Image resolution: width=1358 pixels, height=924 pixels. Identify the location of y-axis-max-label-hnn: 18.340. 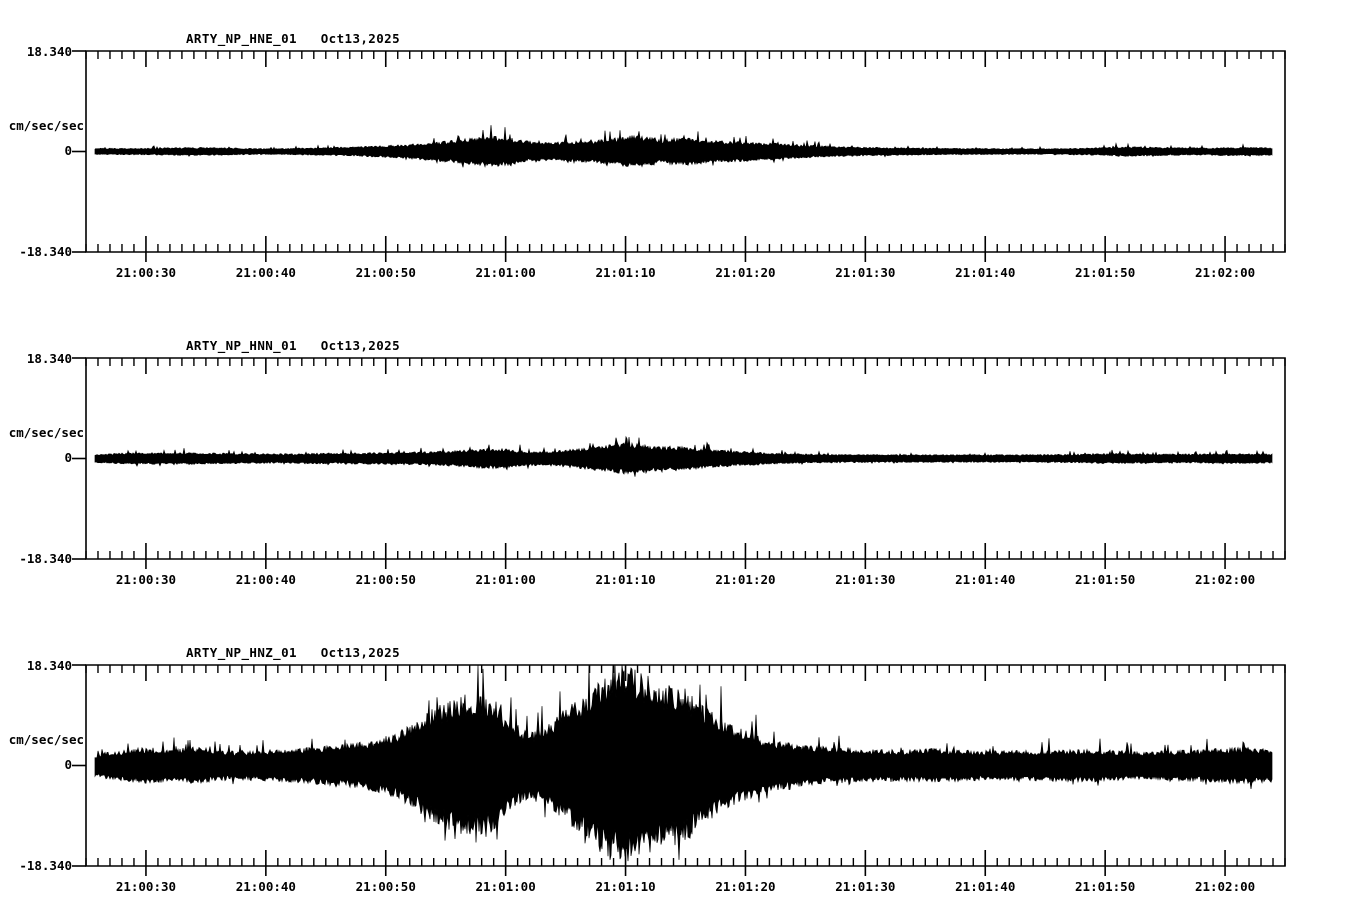
(49, 358).